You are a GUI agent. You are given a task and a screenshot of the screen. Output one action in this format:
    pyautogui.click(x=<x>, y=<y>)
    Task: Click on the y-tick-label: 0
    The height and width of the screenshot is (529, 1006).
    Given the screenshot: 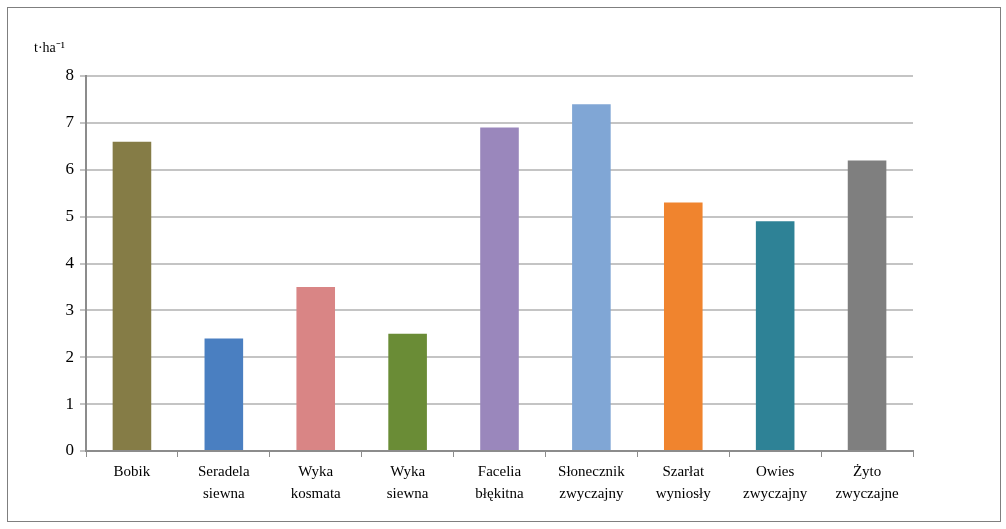 What is the action you would take?
    pyautogui.click(x=69, y=450)
    